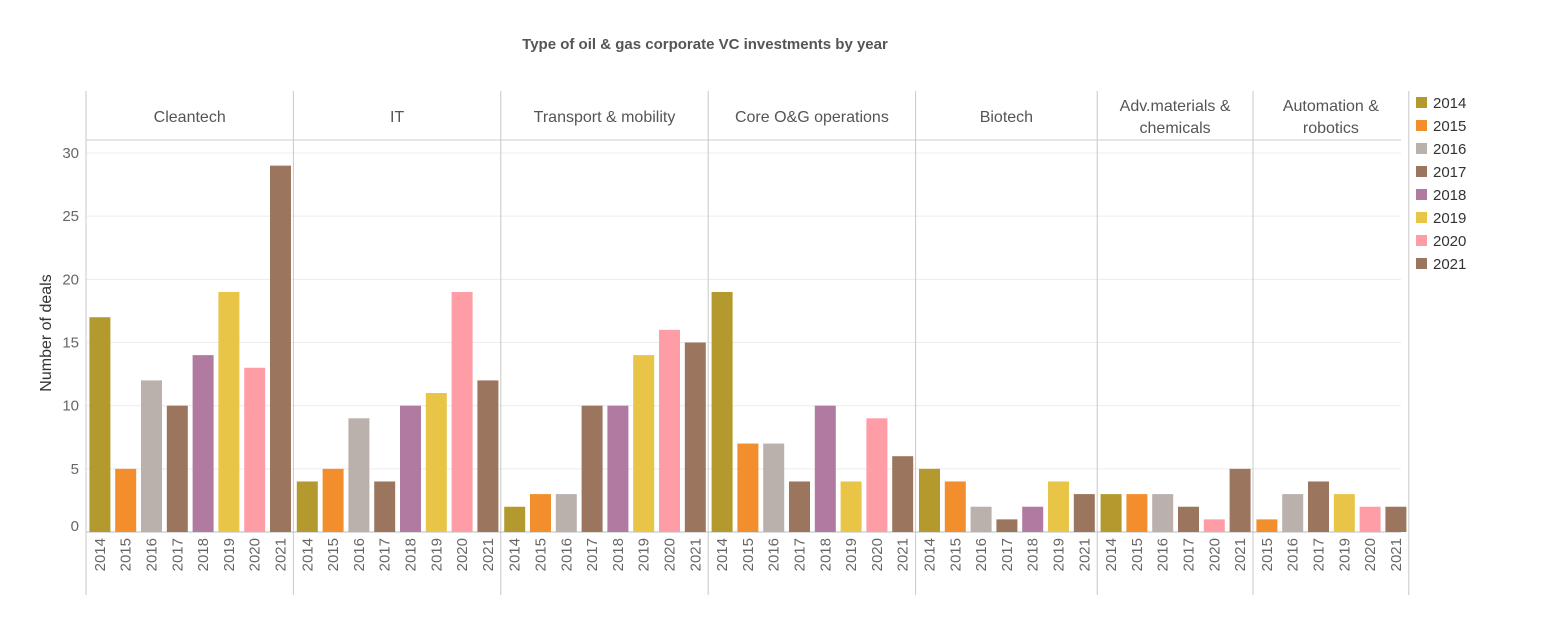  Describe the element at coordinates (1007, 340) in the screenshot. I see `panel: Biotech 2014 2015 2016 2017 2018 2019 2021` at that location.